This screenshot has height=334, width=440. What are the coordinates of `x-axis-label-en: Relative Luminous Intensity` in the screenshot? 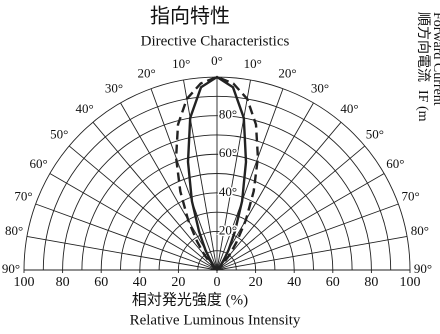 It's located at (215, 320).